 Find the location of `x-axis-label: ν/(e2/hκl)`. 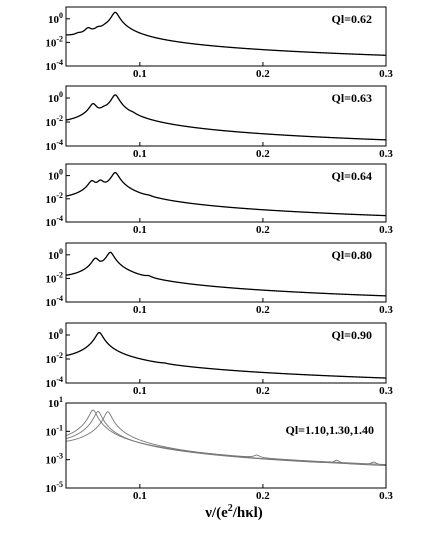

x-axis-label: ν/(e2/hκl) is located at coordinates (233, 512).